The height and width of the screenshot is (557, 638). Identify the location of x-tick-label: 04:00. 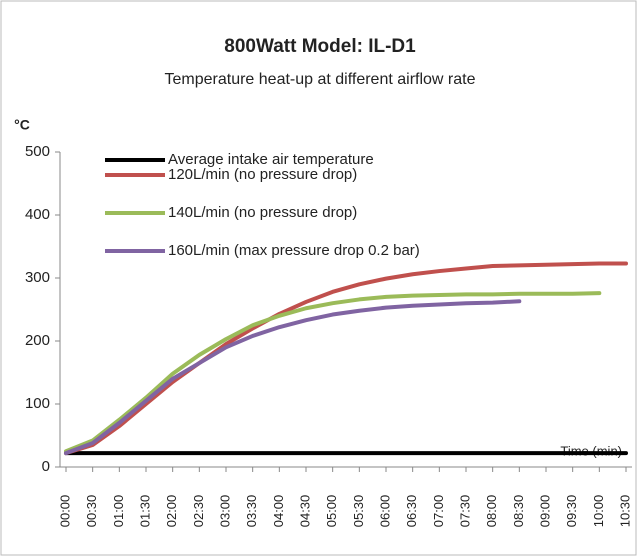
(278, 511).